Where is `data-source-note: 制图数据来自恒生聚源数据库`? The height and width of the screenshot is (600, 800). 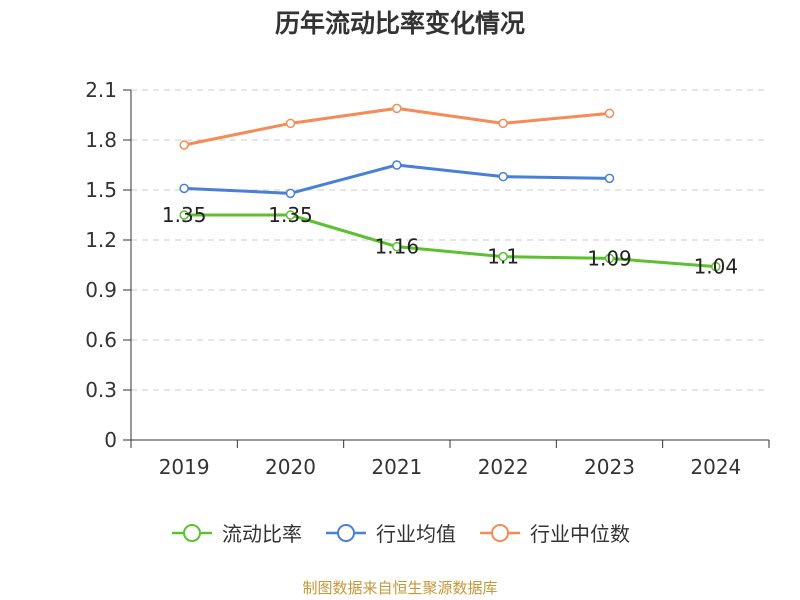 data-source-note: 制图数据来自恒生聚源数据库 is located at coordinates (400, 588).